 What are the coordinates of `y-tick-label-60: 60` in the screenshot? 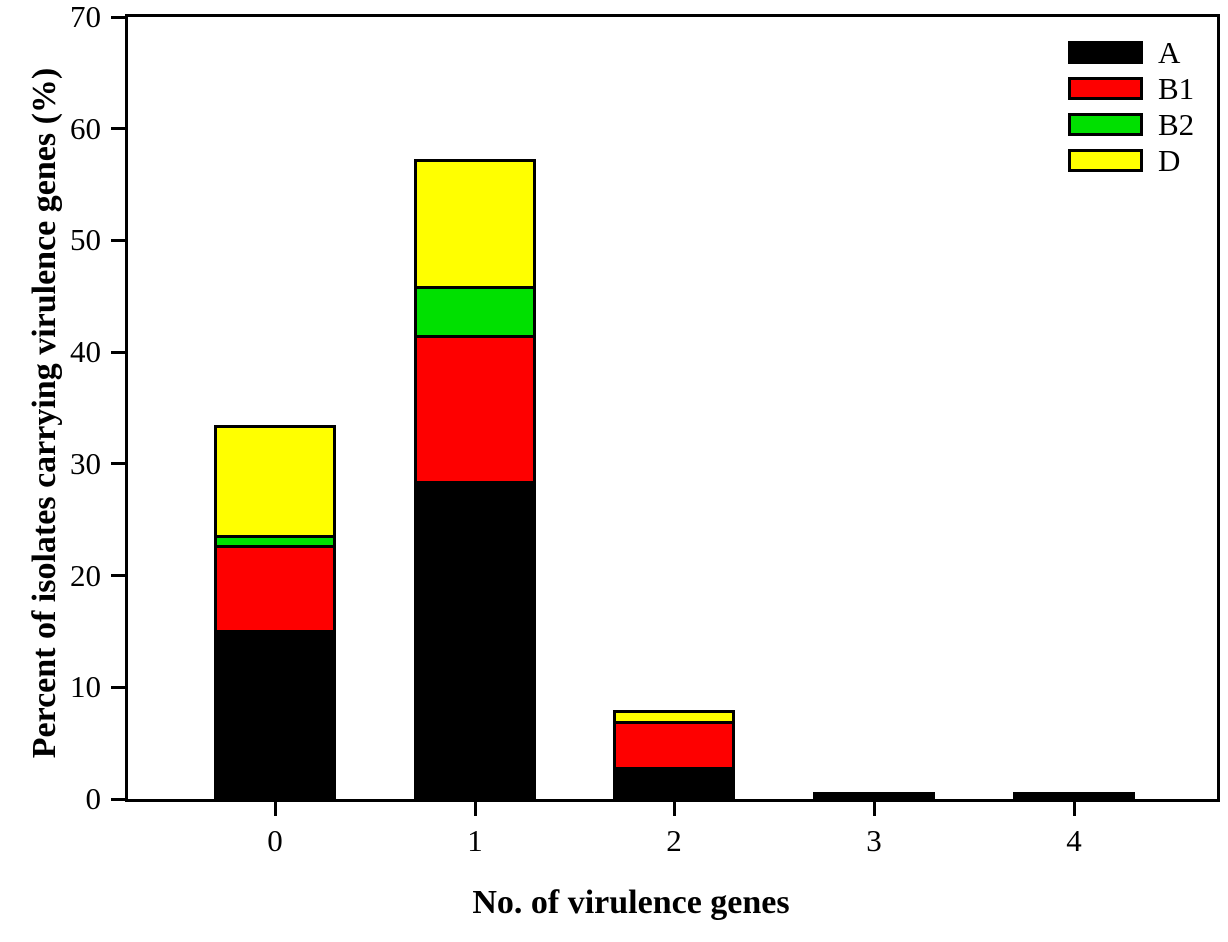 It's located at (85, 128).